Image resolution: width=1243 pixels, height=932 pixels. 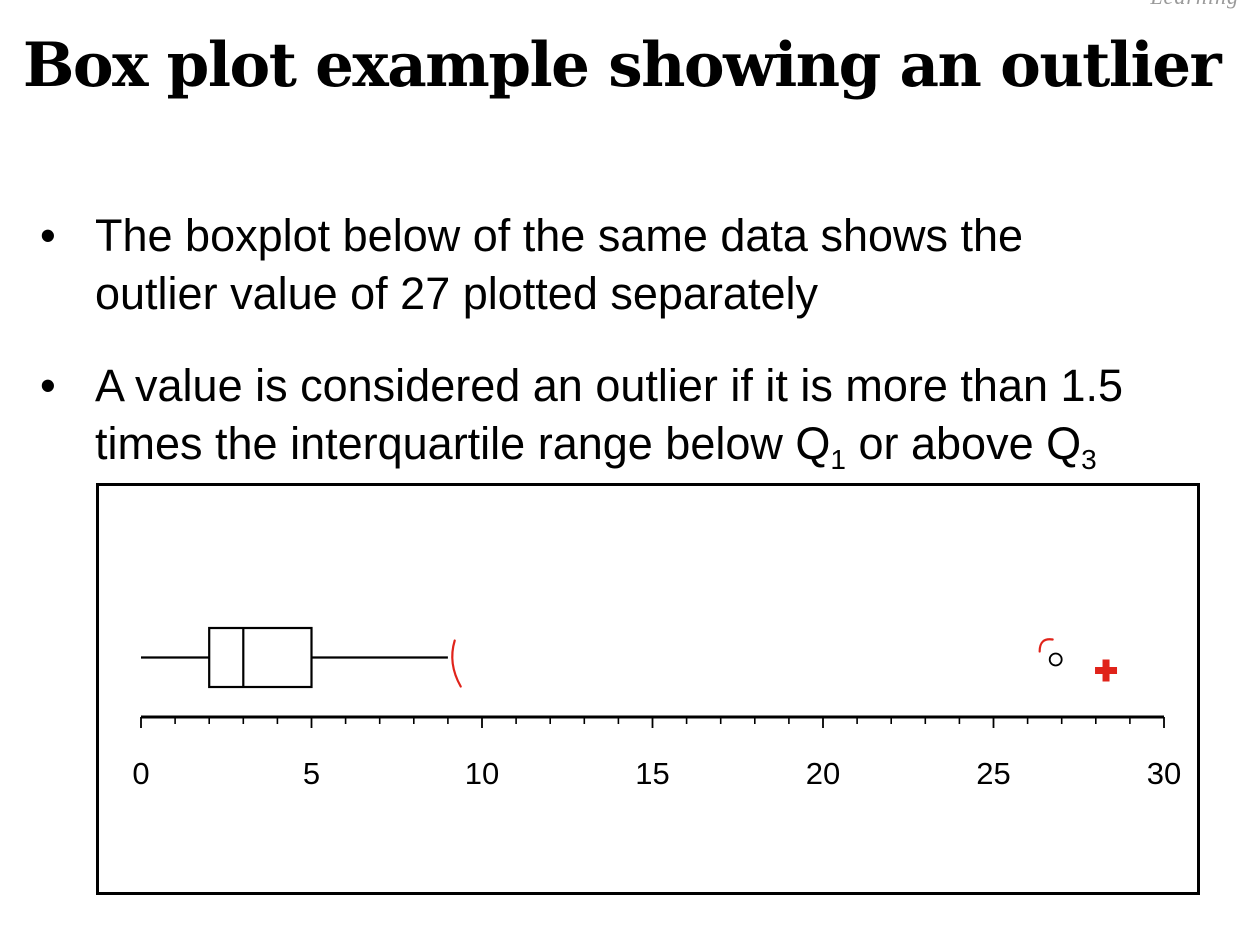 What do you see at coordinates (1106, 670) in the screenshot?
I see `red-cross-marker-icon` at bounding box center [1106, 670].